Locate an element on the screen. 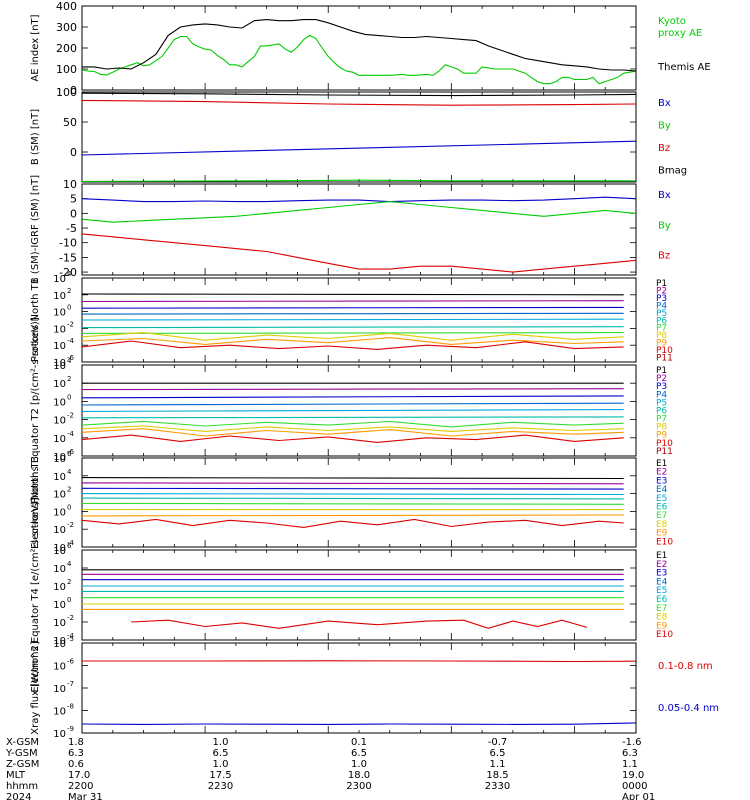 Image resolution: width=750 pixels, height=800 pixels. series-line-themis-ae is located at coordinates (359, 45).